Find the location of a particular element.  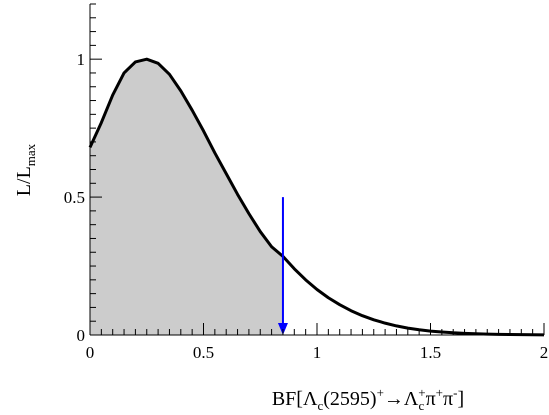

y-tick-label: 0.5 is located at coordinates (74, 197).